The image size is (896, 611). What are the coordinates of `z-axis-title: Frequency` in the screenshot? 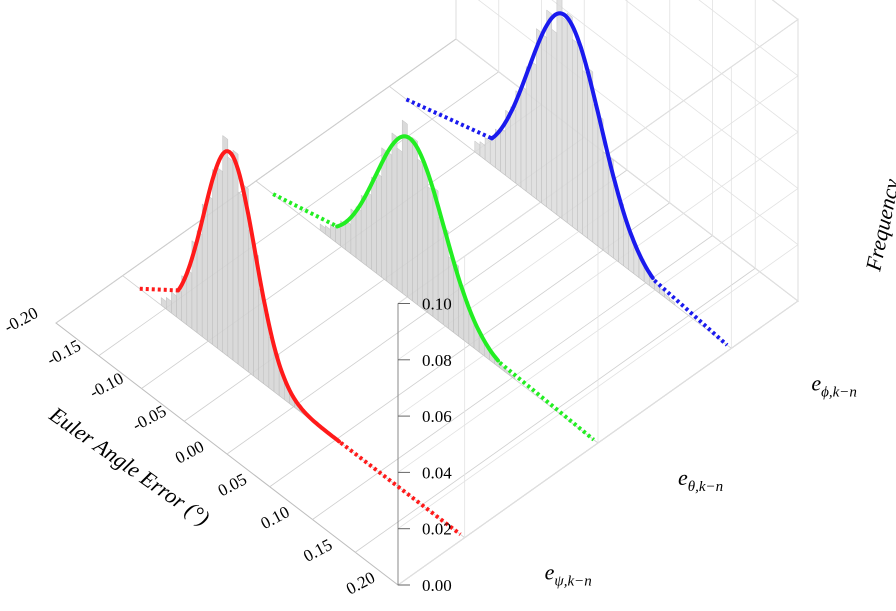 It's located at (878, 225).